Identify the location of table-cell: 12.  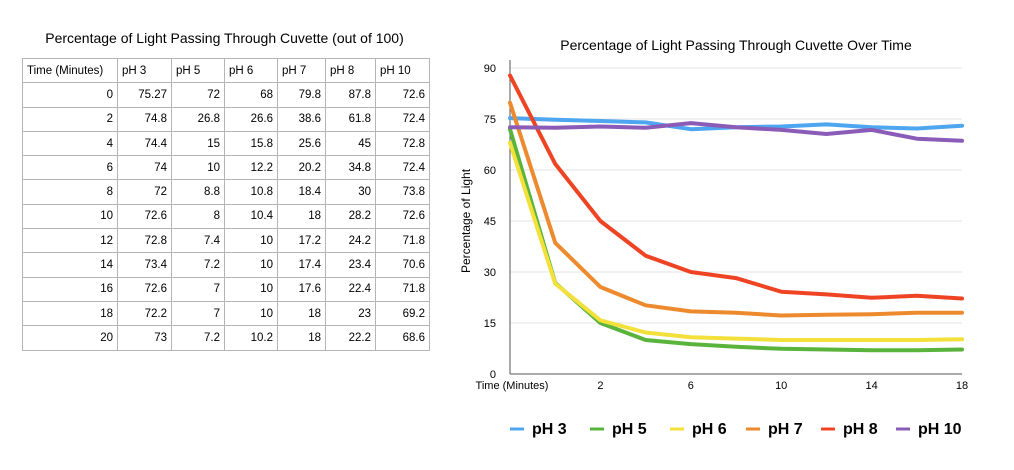
(70, 241).